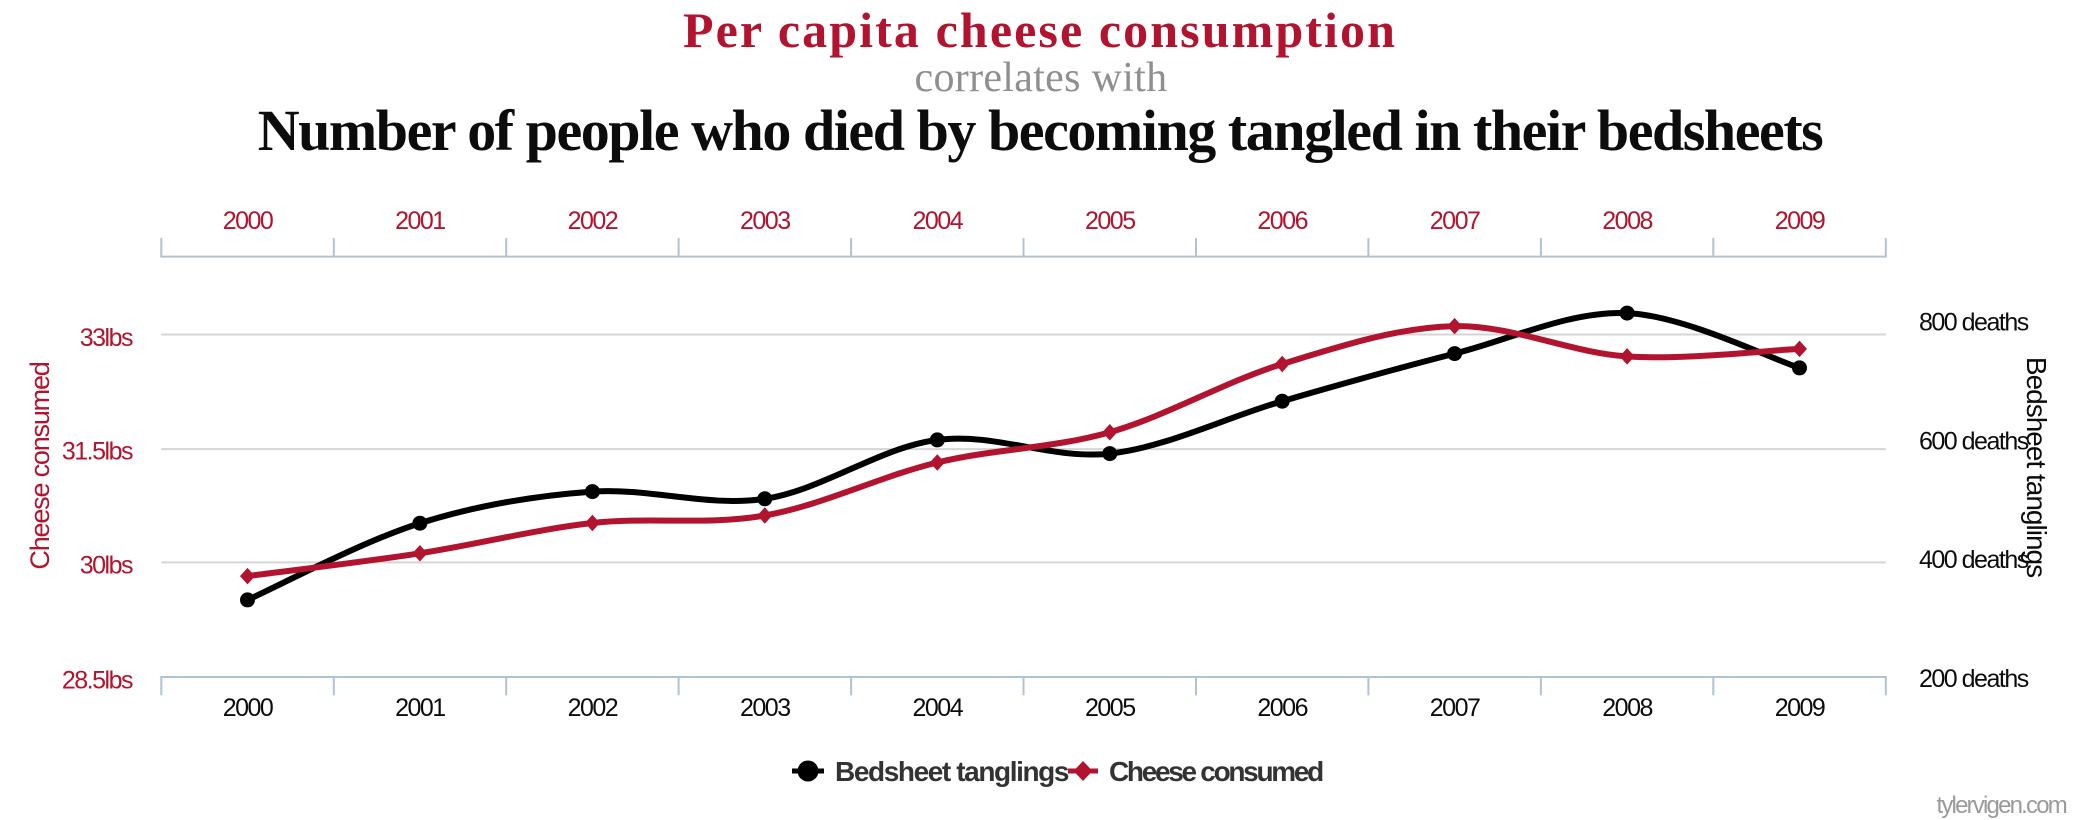 The height and width of the screenshot is (820, 2080). Describe the element at coordinates (1040, 30) in the screenshot. I see `svg-text: Per capita cheese consumption` at that location.